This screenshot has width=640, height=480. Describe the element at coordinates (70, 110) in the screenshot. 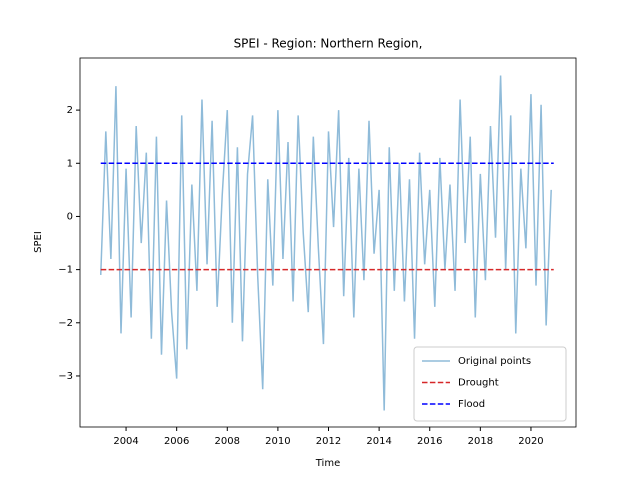

I see `y-tick-label: 2` at that location.